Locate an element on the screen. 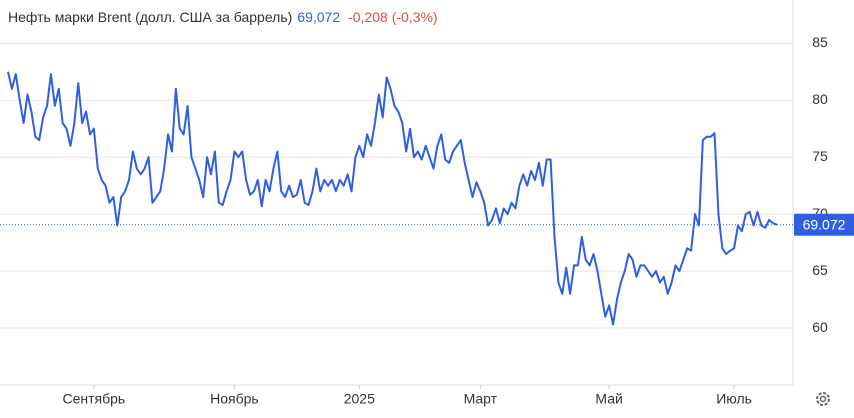 The width and height of the screenshot is (854, 418). gear is located at coordinates (823, 399).